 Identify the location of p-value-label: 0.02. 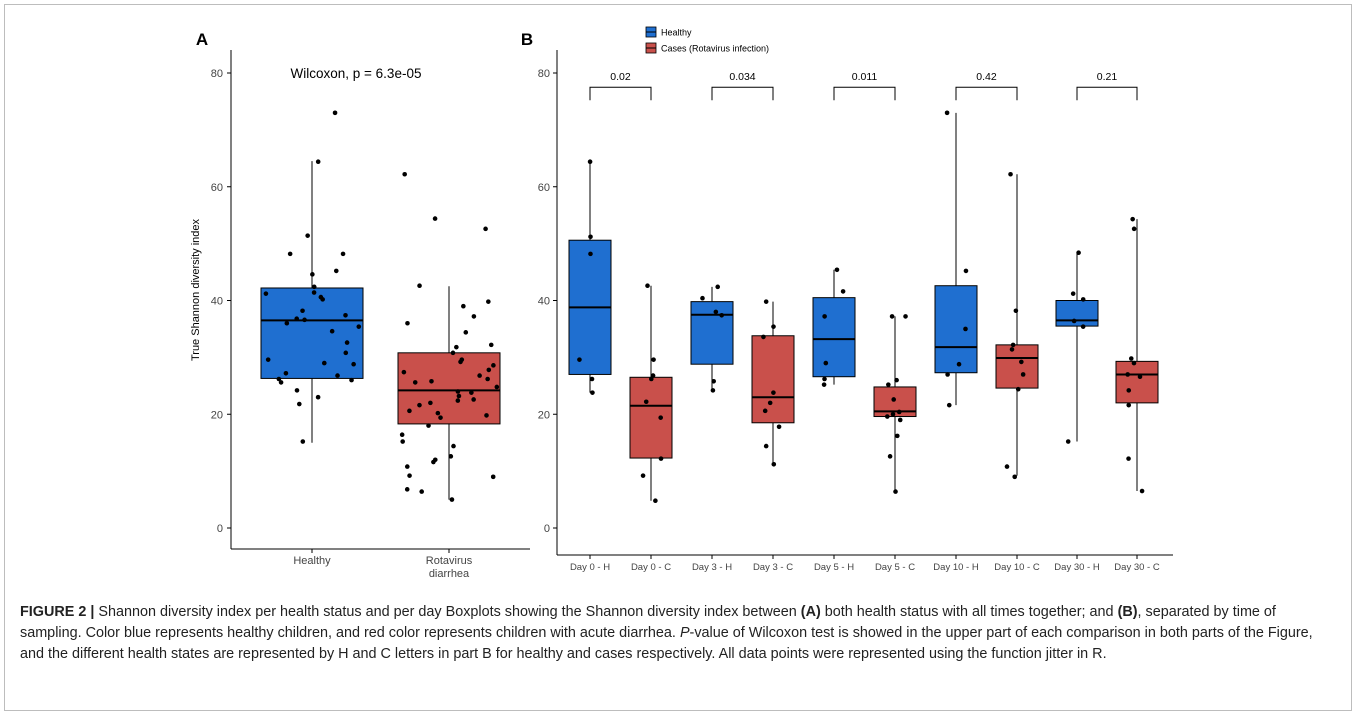
(620, 77).